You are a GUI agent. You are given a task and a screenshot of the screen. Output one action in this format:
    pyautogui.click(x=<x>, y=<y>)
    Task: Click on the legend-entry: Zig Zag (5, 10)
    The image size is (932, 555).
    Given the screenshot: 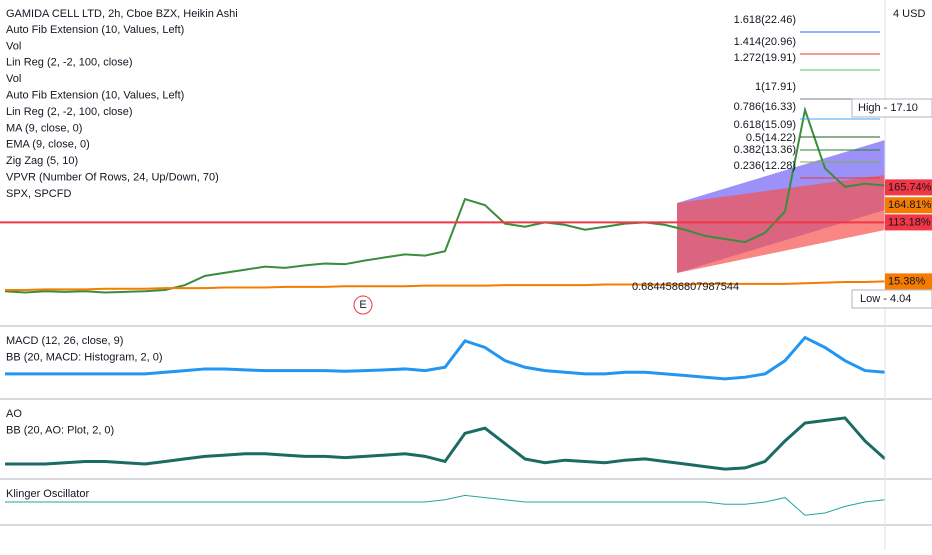 What is the action you would take?
    pyautogui.click(x=42, y=161)
    